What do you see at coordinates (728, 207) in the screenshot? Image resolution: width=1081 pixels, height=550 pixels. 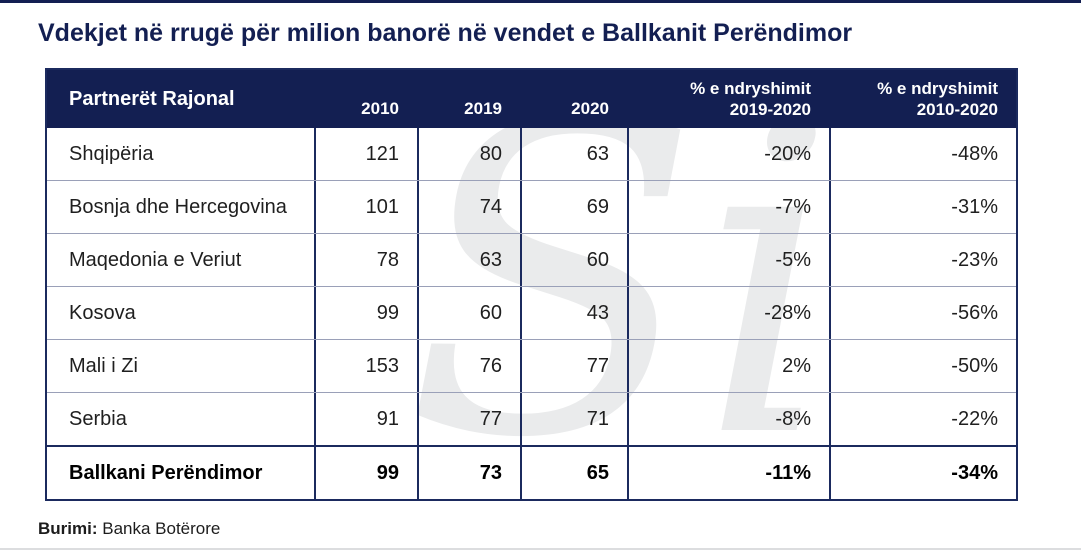 I see `cell-change-2019-2020: -7%` at bounding box center [728, 207].